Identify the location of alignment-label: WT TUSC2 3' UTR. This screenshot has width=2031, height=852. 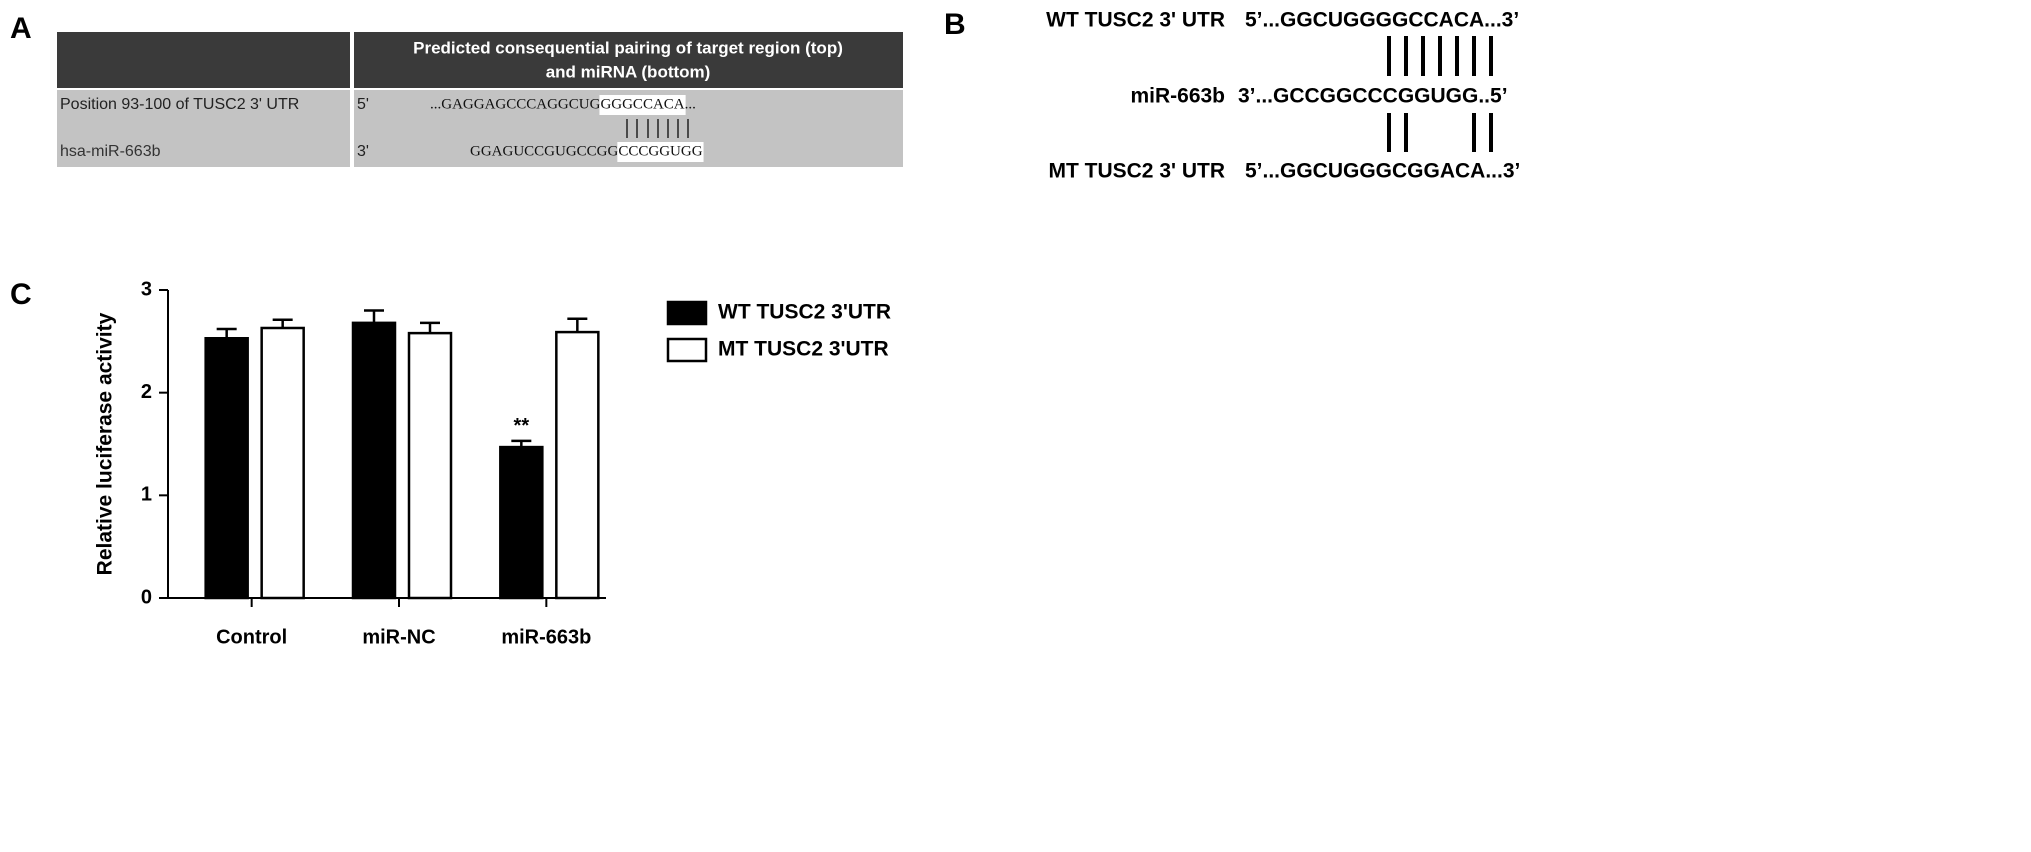
(1135, 20).